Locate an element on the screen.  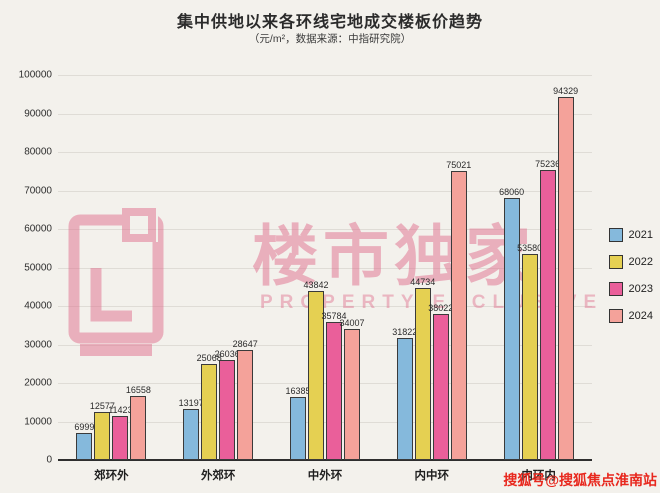
bar-2024-外郊环: 28647 is located at coordinates (245, 399).